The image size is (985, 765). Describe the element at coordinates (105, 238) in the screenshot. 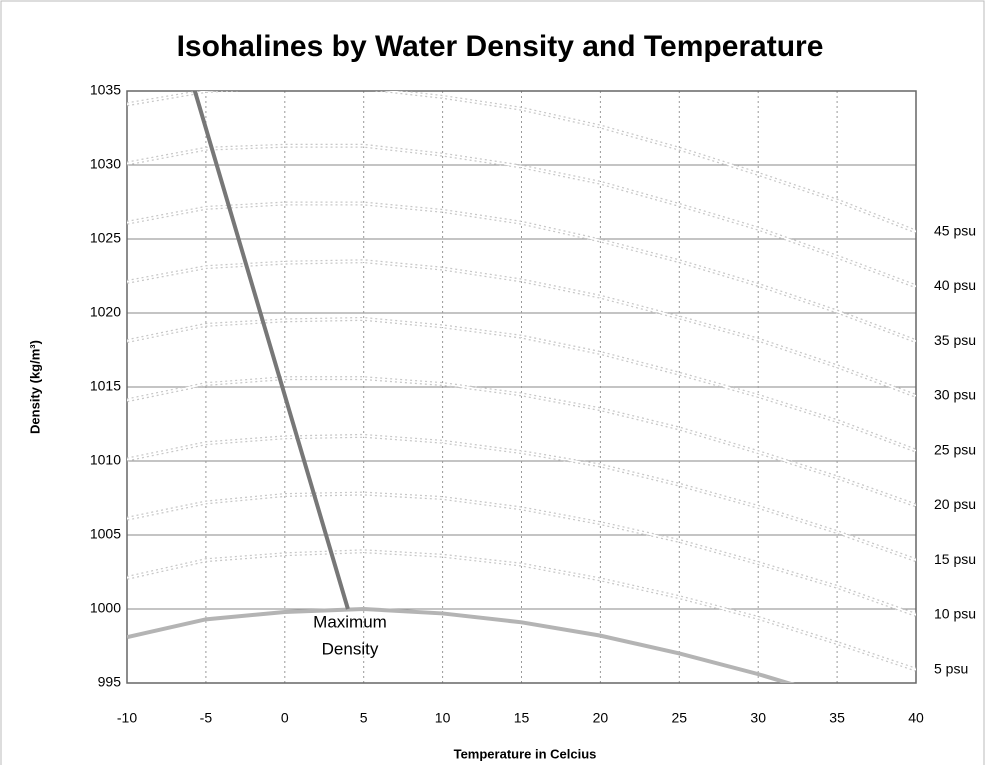

I see `y-tick-label: 1025` at that location.